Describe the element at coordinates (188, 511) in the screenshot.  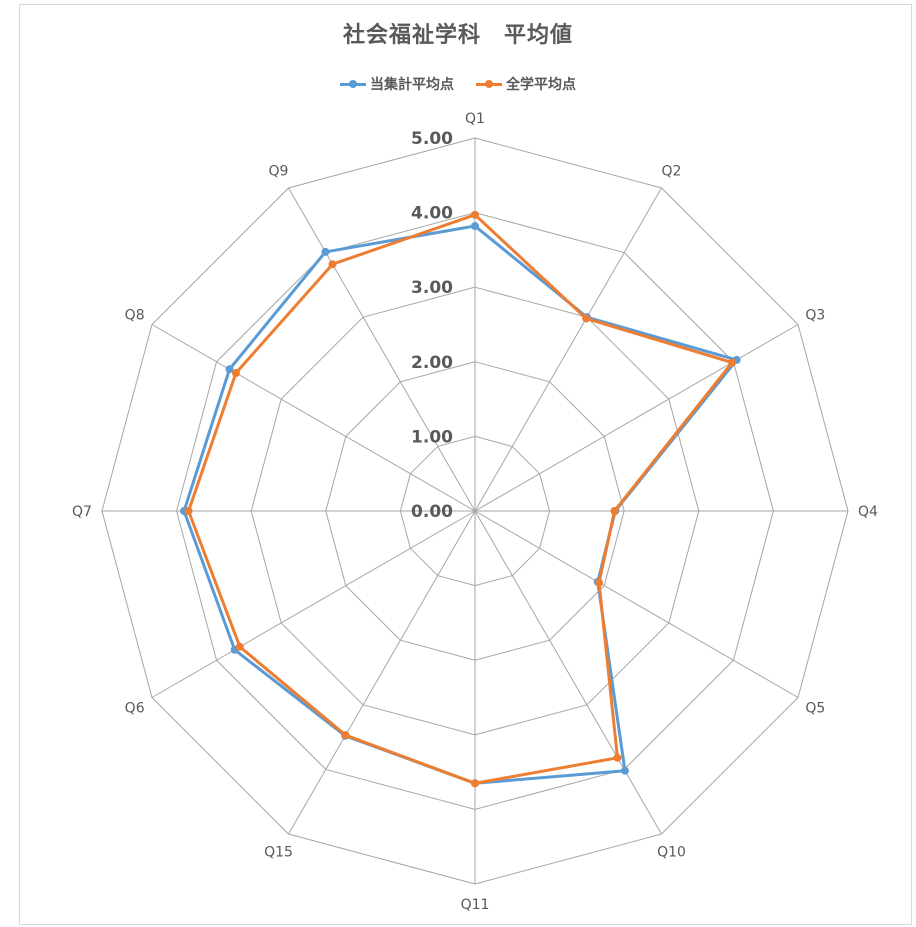
I see `series-2-point-q7` at that location.